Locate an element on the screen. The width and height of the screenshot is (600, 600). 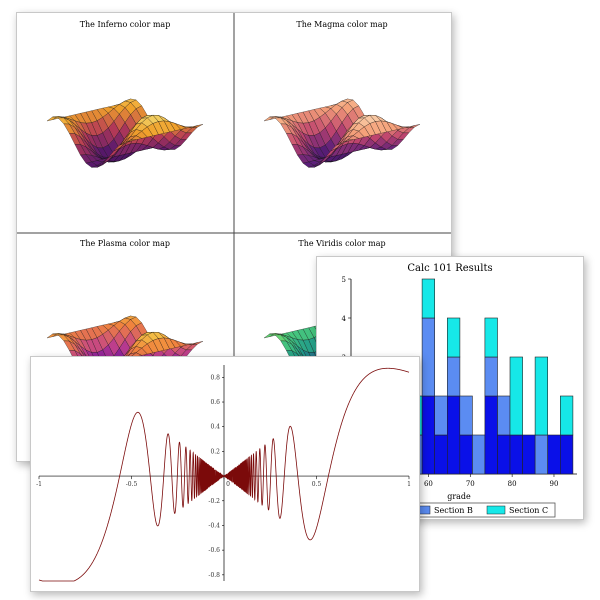
line-plot-x-tick-label: 0.5 is located at coordinates (317, 484).